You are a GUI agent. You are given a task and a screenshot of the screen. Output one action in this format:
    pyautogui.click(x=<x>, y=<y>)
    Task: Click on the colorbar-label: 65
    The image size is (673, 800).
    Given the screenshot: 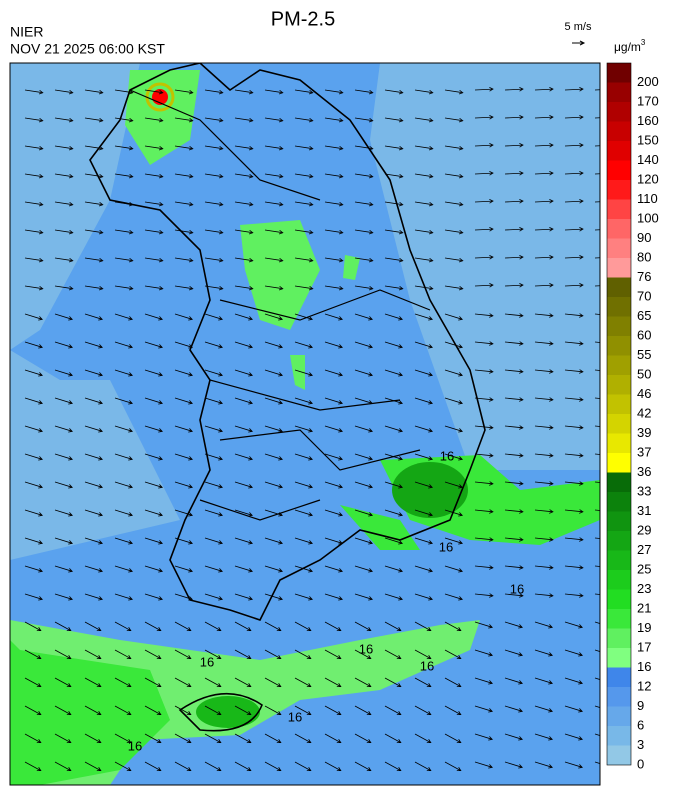 What is the action you would take?
    pyautogui.click(x=644, y=315)
    